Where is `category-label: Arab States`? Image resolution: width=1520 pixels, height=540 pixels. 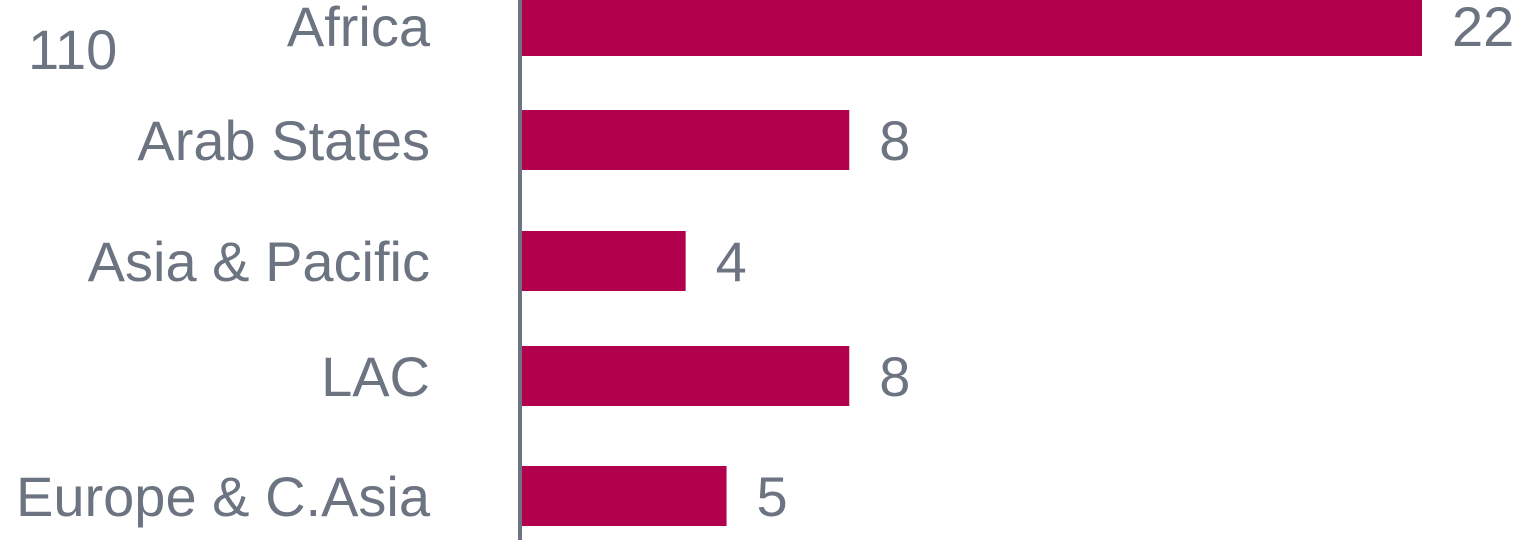 category-label: Arab States is located at coordinates (283, 140).